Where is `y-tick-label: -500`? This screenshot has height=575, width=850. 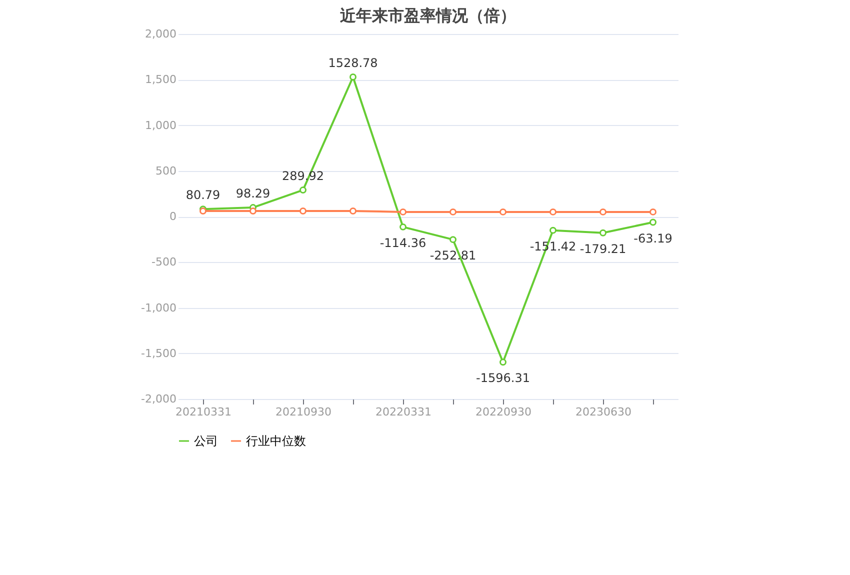 y-tick-label: -500 is located at coordinates (164, 262).